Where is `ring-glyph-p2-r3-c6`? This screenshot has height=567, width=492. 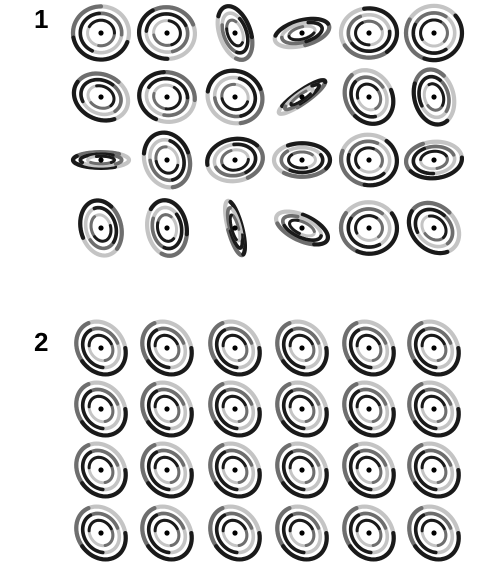
ring-glyph-p2-r3-c6 is located at coordinates (434, 470).